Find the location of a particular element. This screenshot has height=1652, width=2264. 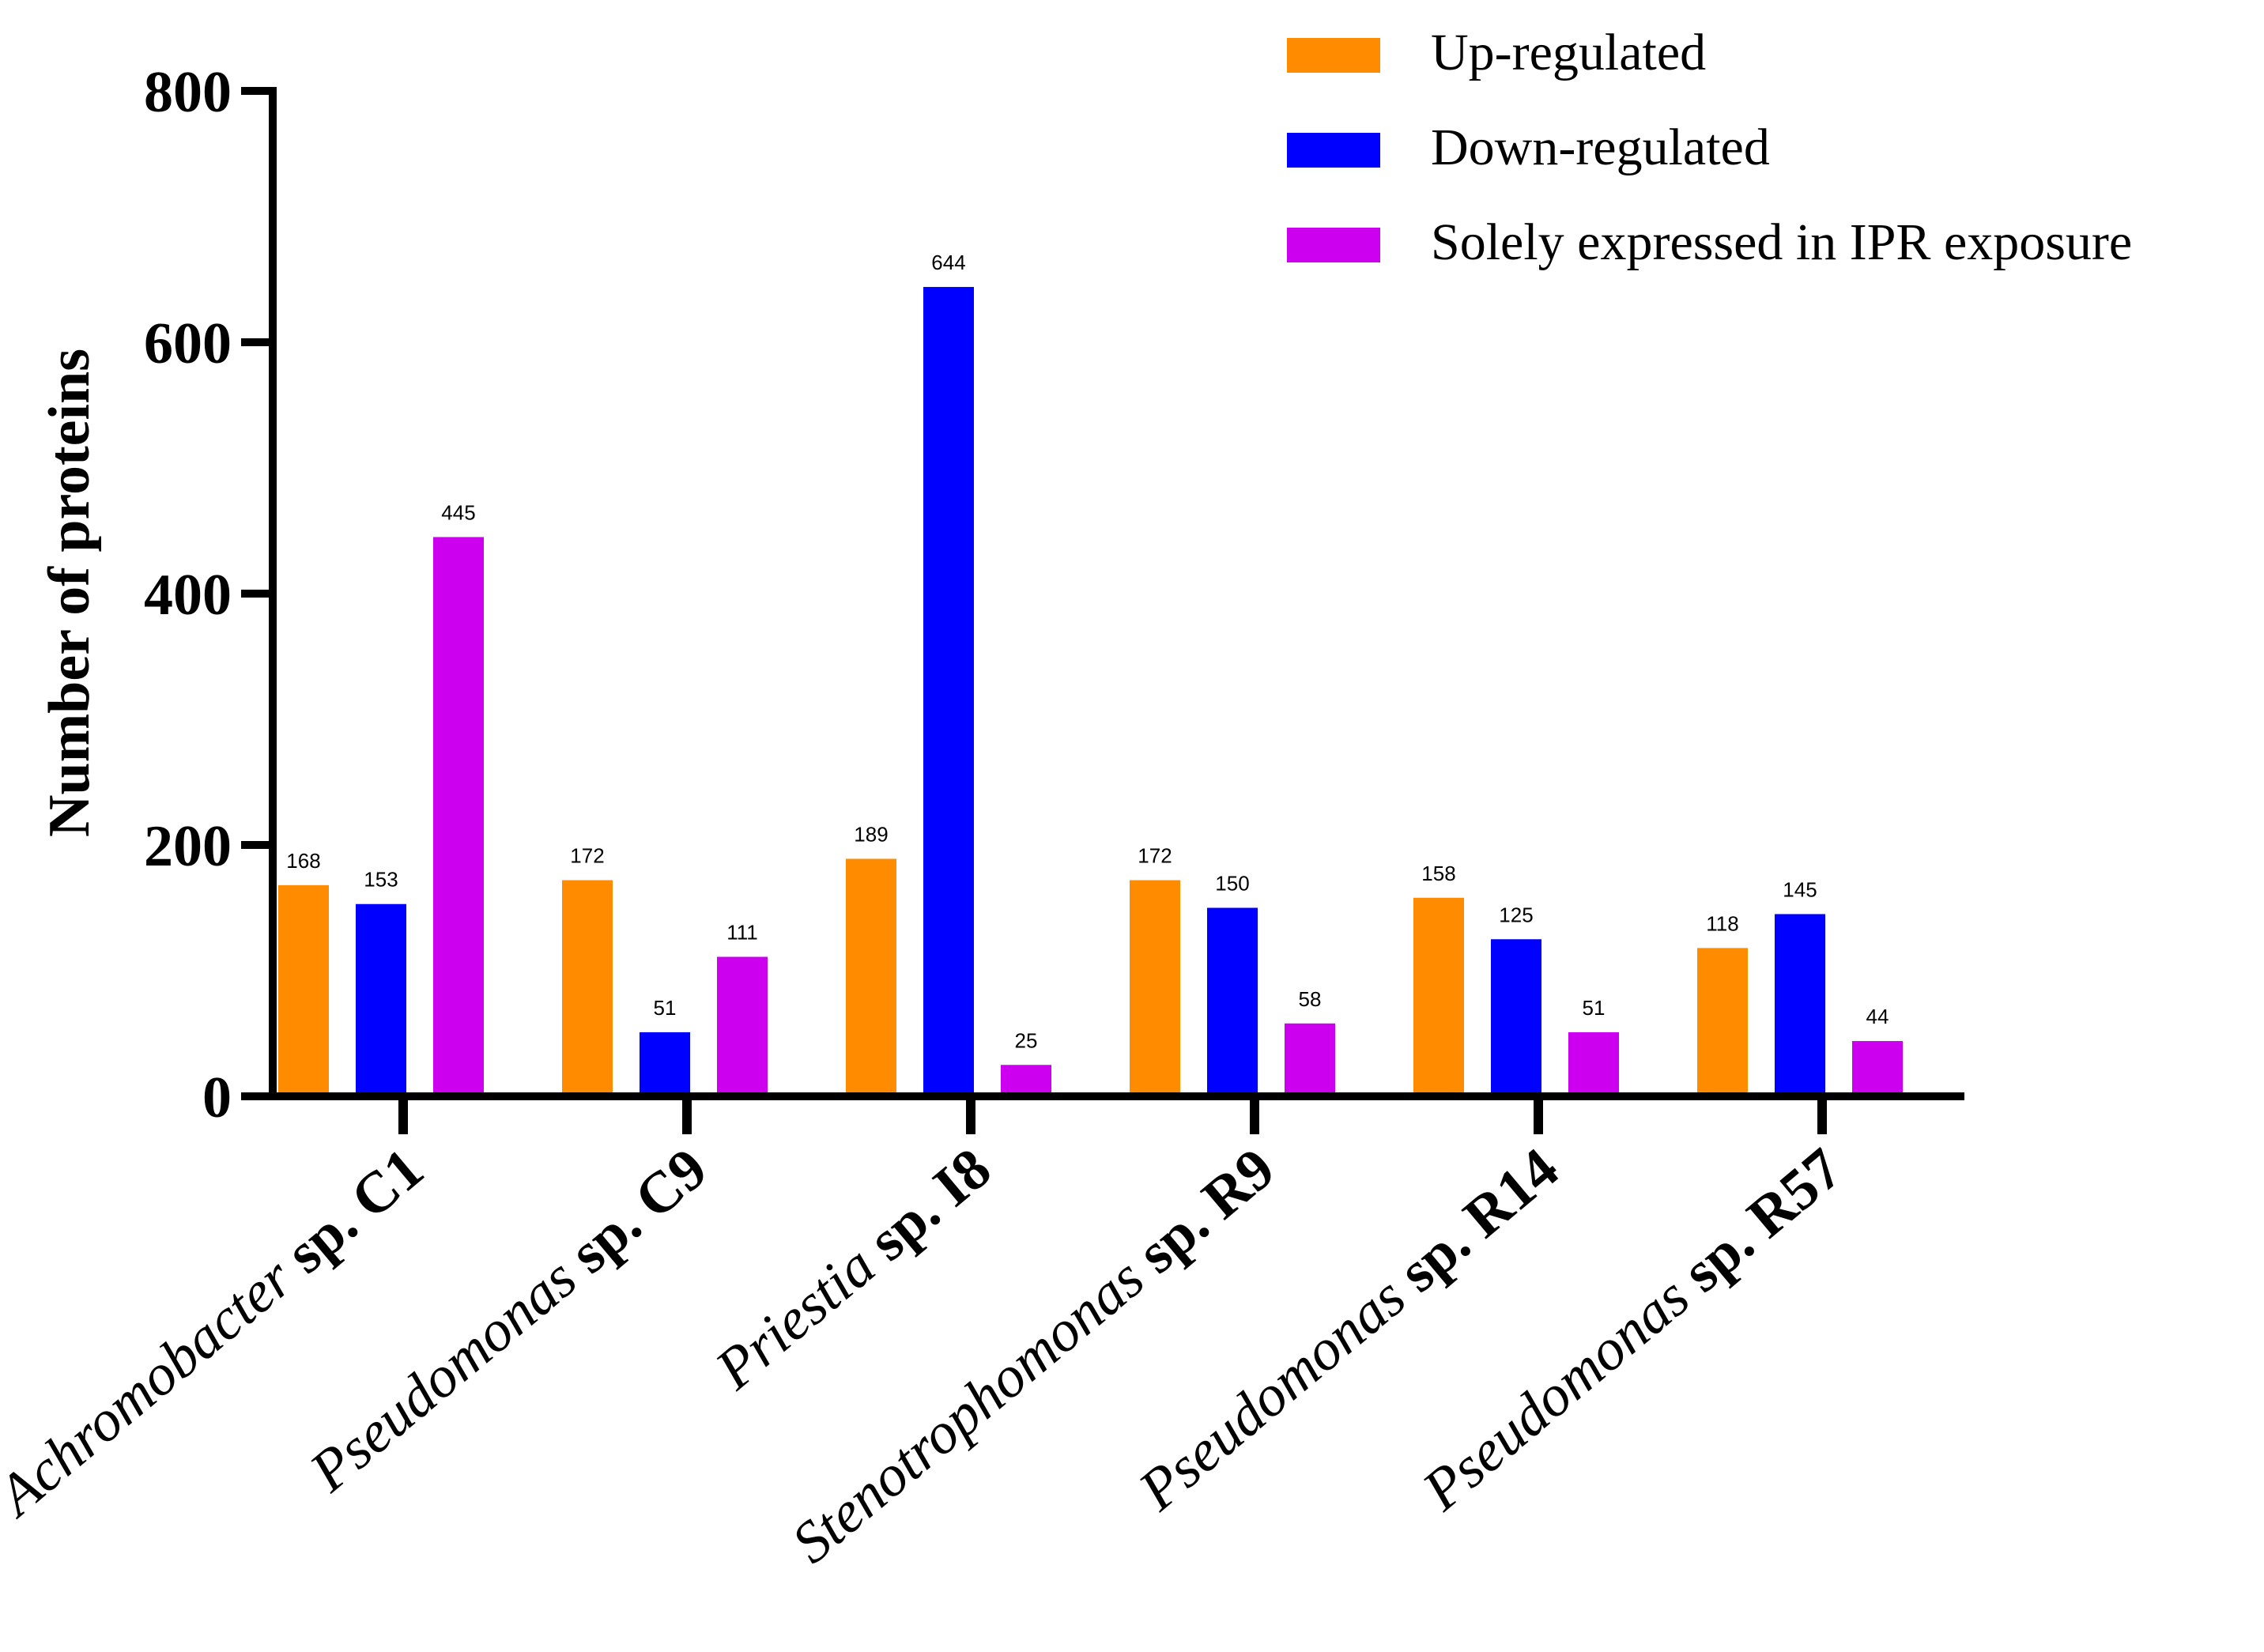

data-label: 111 is located at coordinates (742, 933).